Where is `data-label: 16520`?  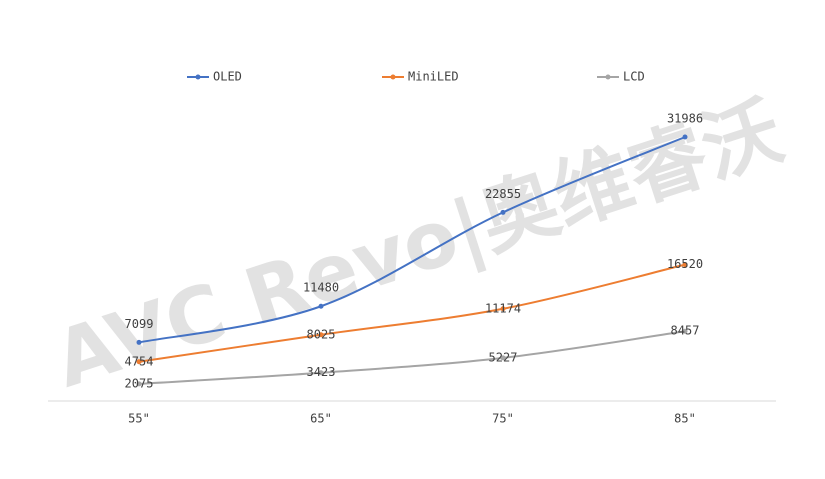 data-label: 16520 is located at coordinates (685, 264).